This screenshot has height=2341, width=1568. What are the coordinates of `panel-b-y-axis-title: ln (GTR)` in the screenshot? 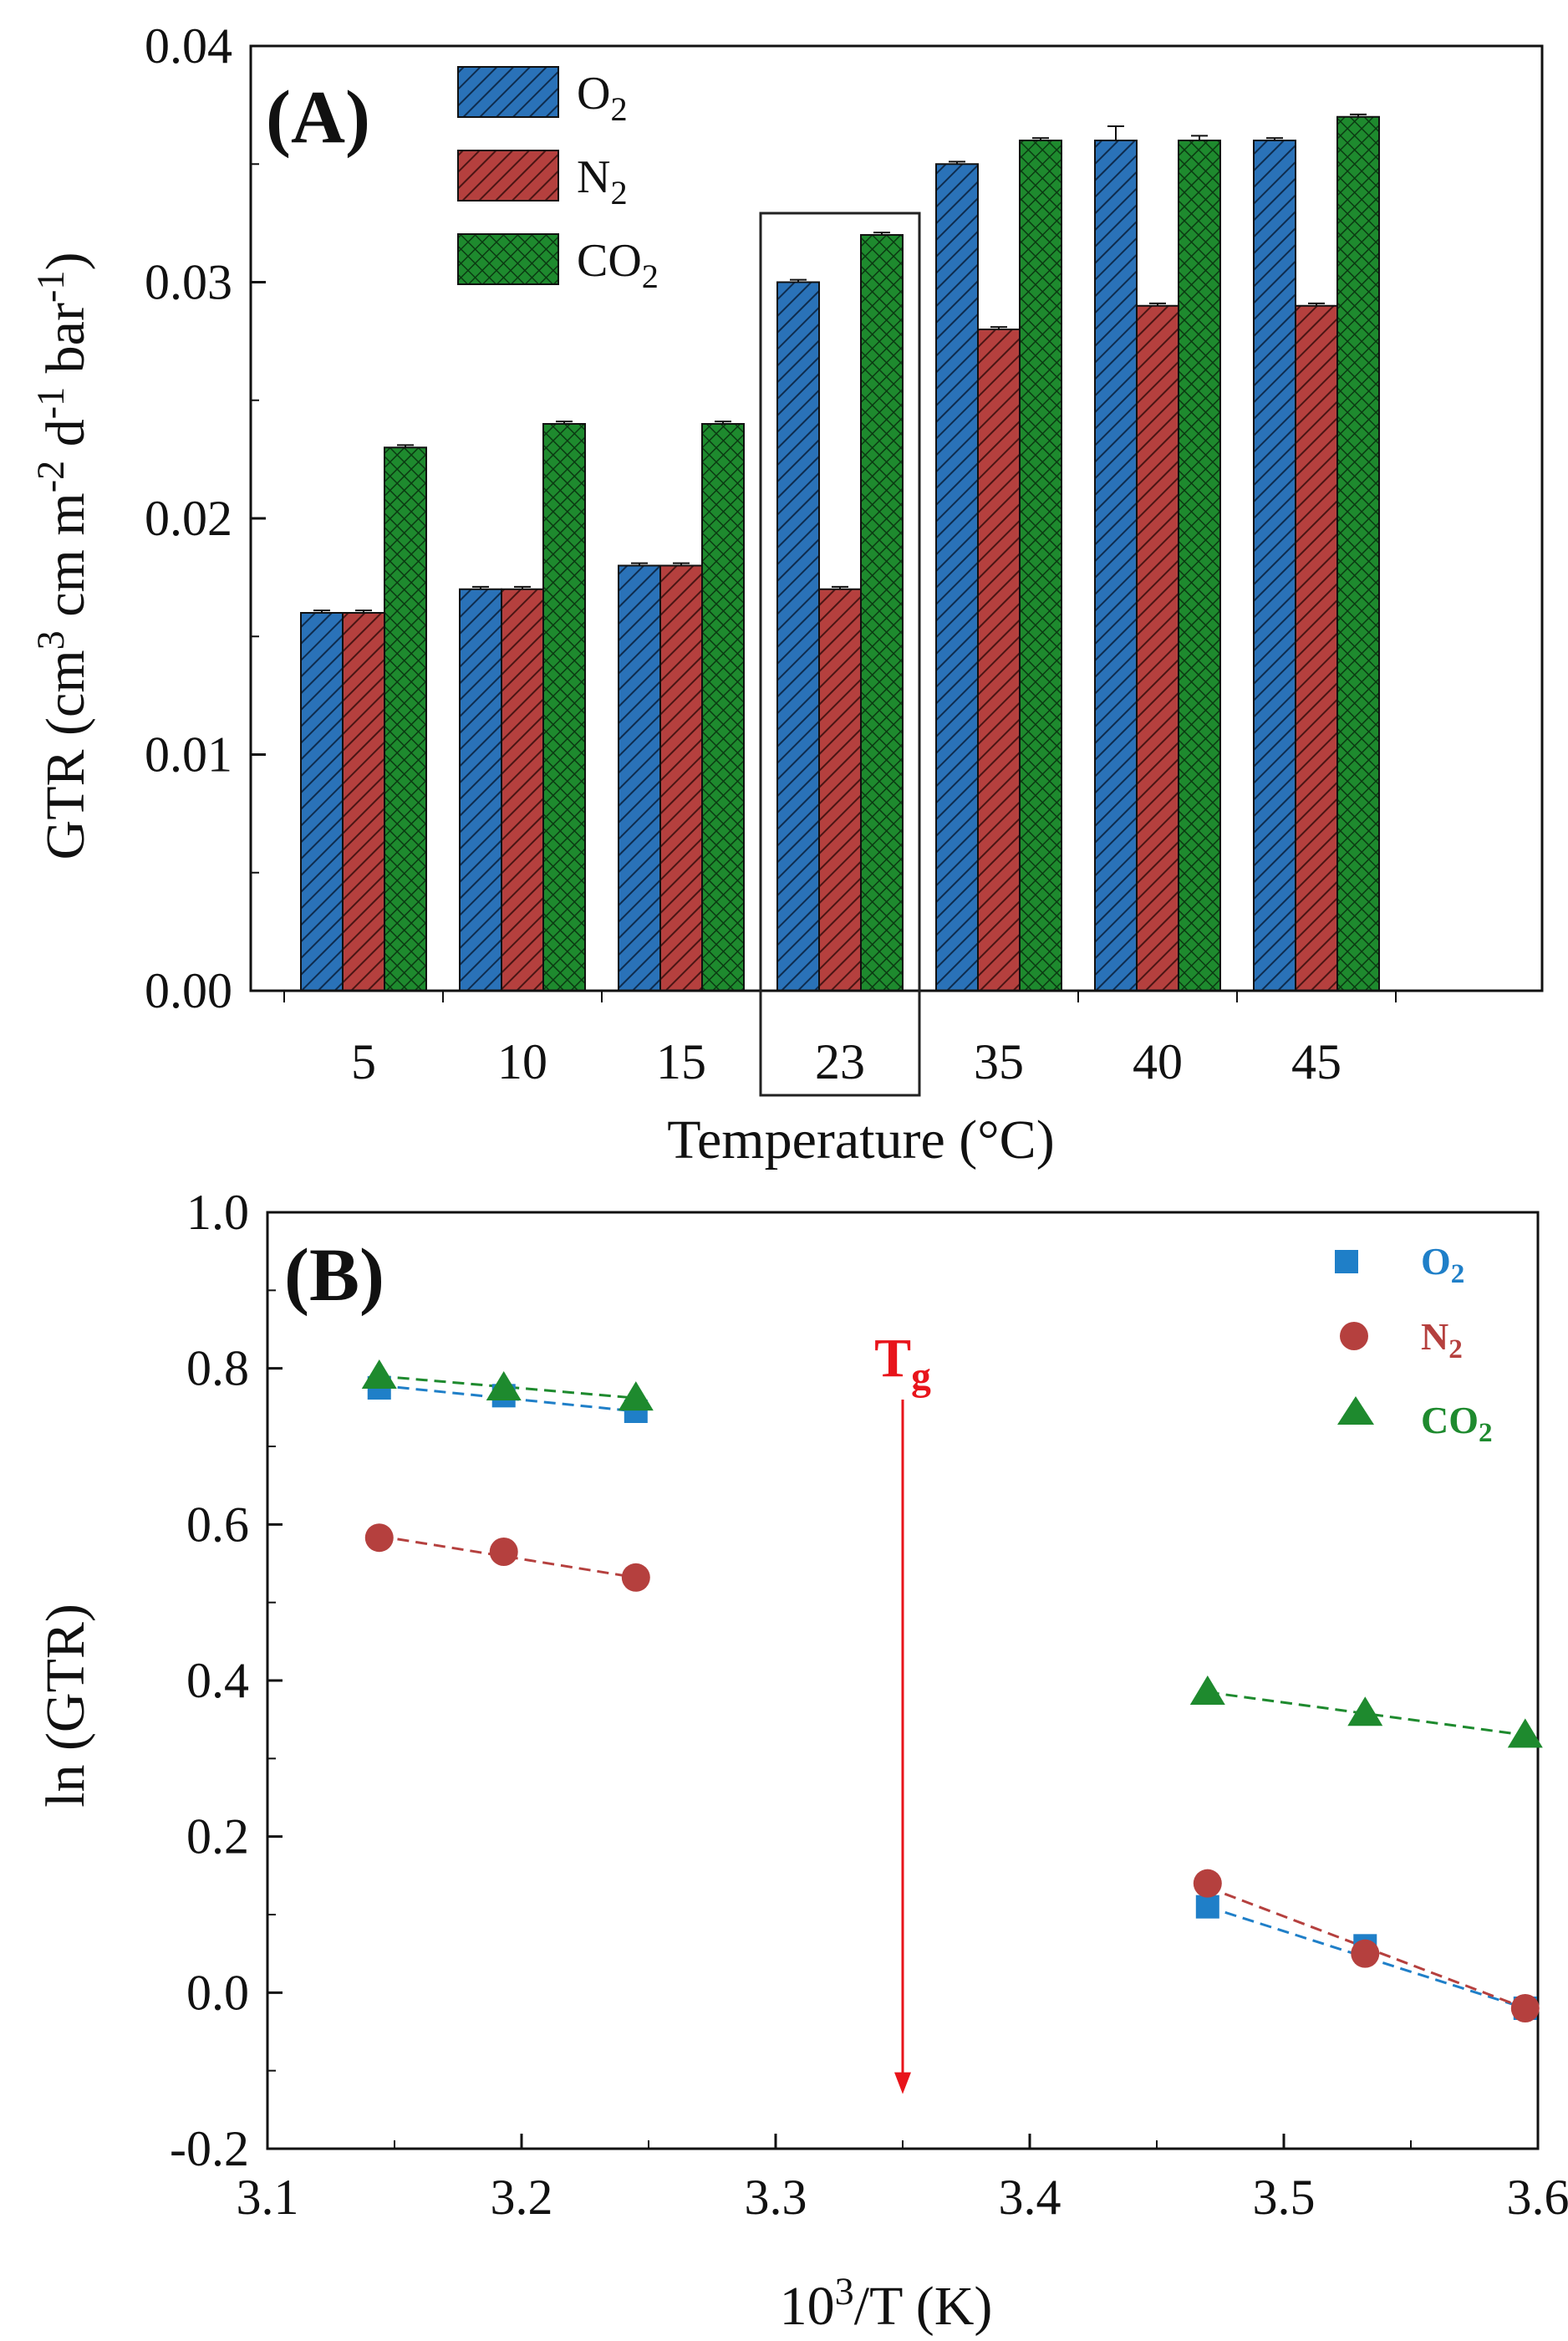 It's located at (65, 1706).